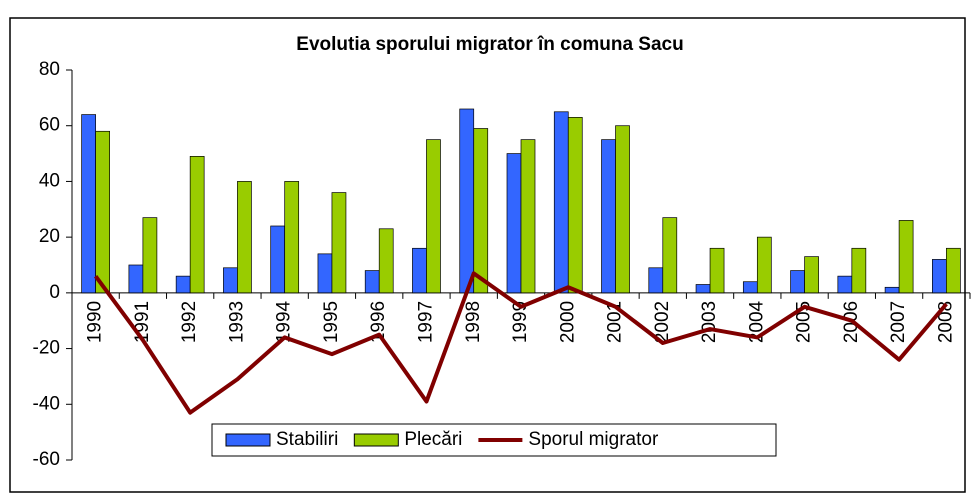  I want to click on legend-label: Sporul migrator, so click(593, 439).